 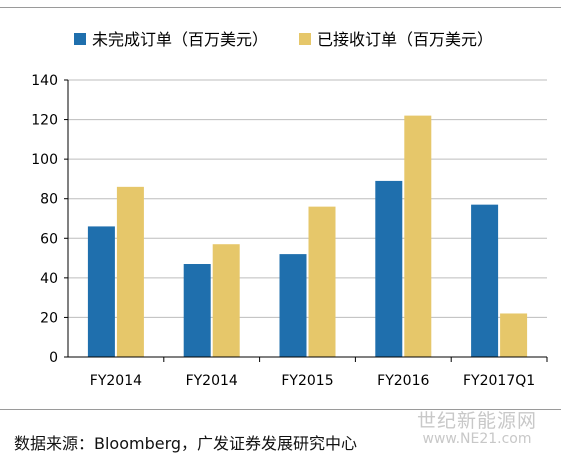 I want to click on watermark: 世纪新能源网 www.NE21.com, so click(x=477, y=428).